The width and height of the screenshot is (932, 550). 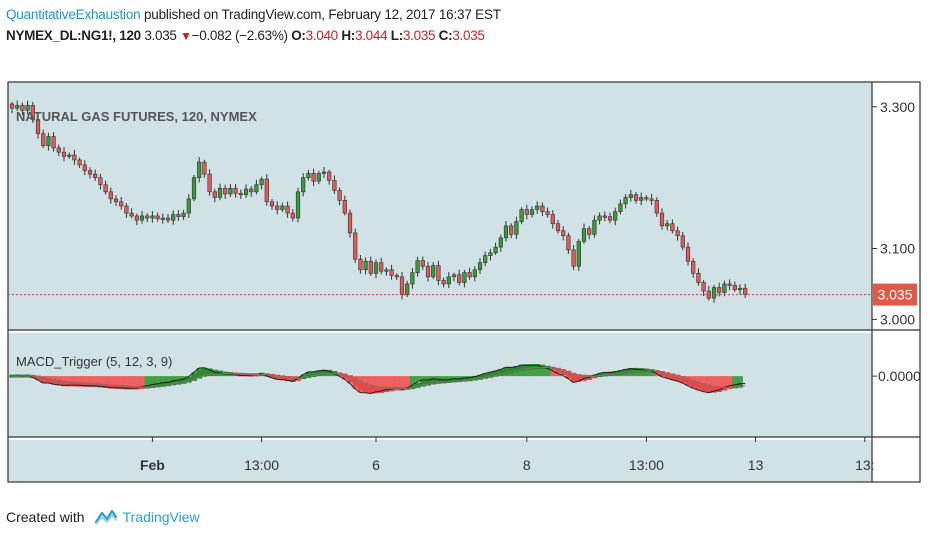 I want to click on time-axis-label: 8, so click(x=527, y=465).